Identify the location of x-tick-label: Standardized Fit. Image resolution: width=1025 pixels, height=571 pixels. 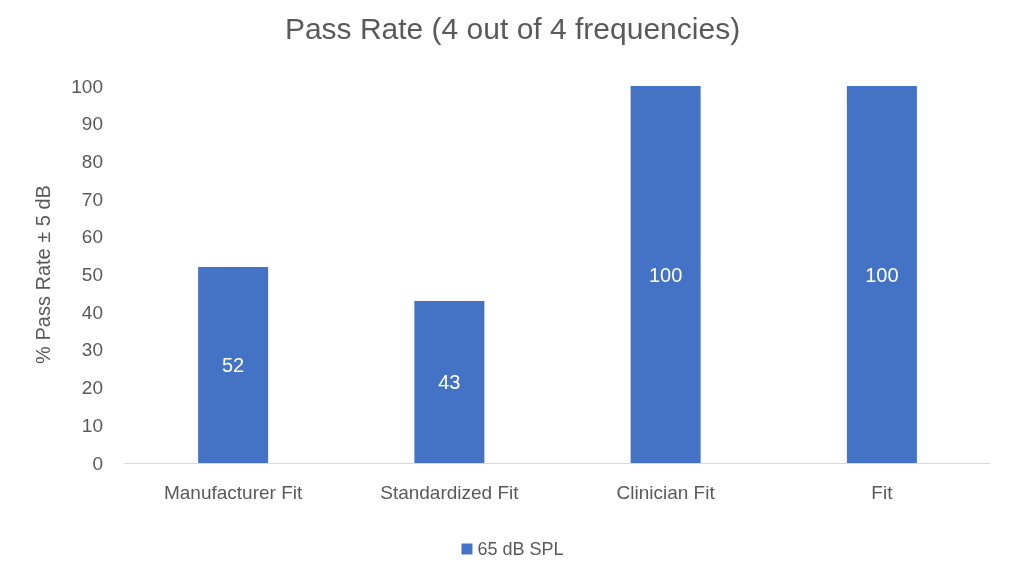
(450, 492).